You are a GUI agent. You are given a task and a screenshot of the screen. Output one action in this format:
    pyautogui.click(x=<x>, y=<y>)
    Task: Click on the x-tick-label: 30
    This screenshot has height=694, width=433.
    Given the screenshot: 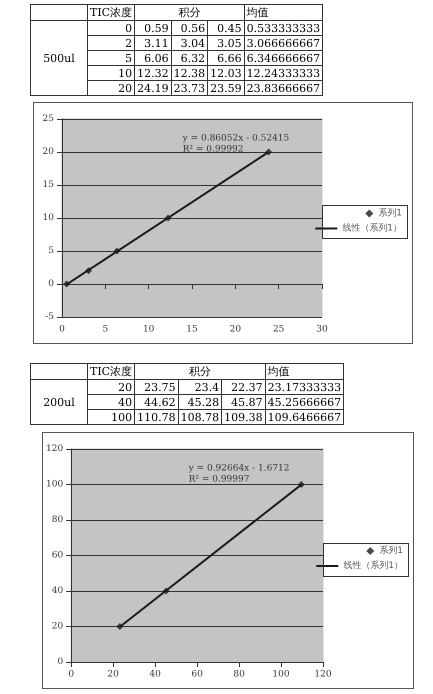 What is the action you would take?
    pyautogui.click(x=322, y=329)
    